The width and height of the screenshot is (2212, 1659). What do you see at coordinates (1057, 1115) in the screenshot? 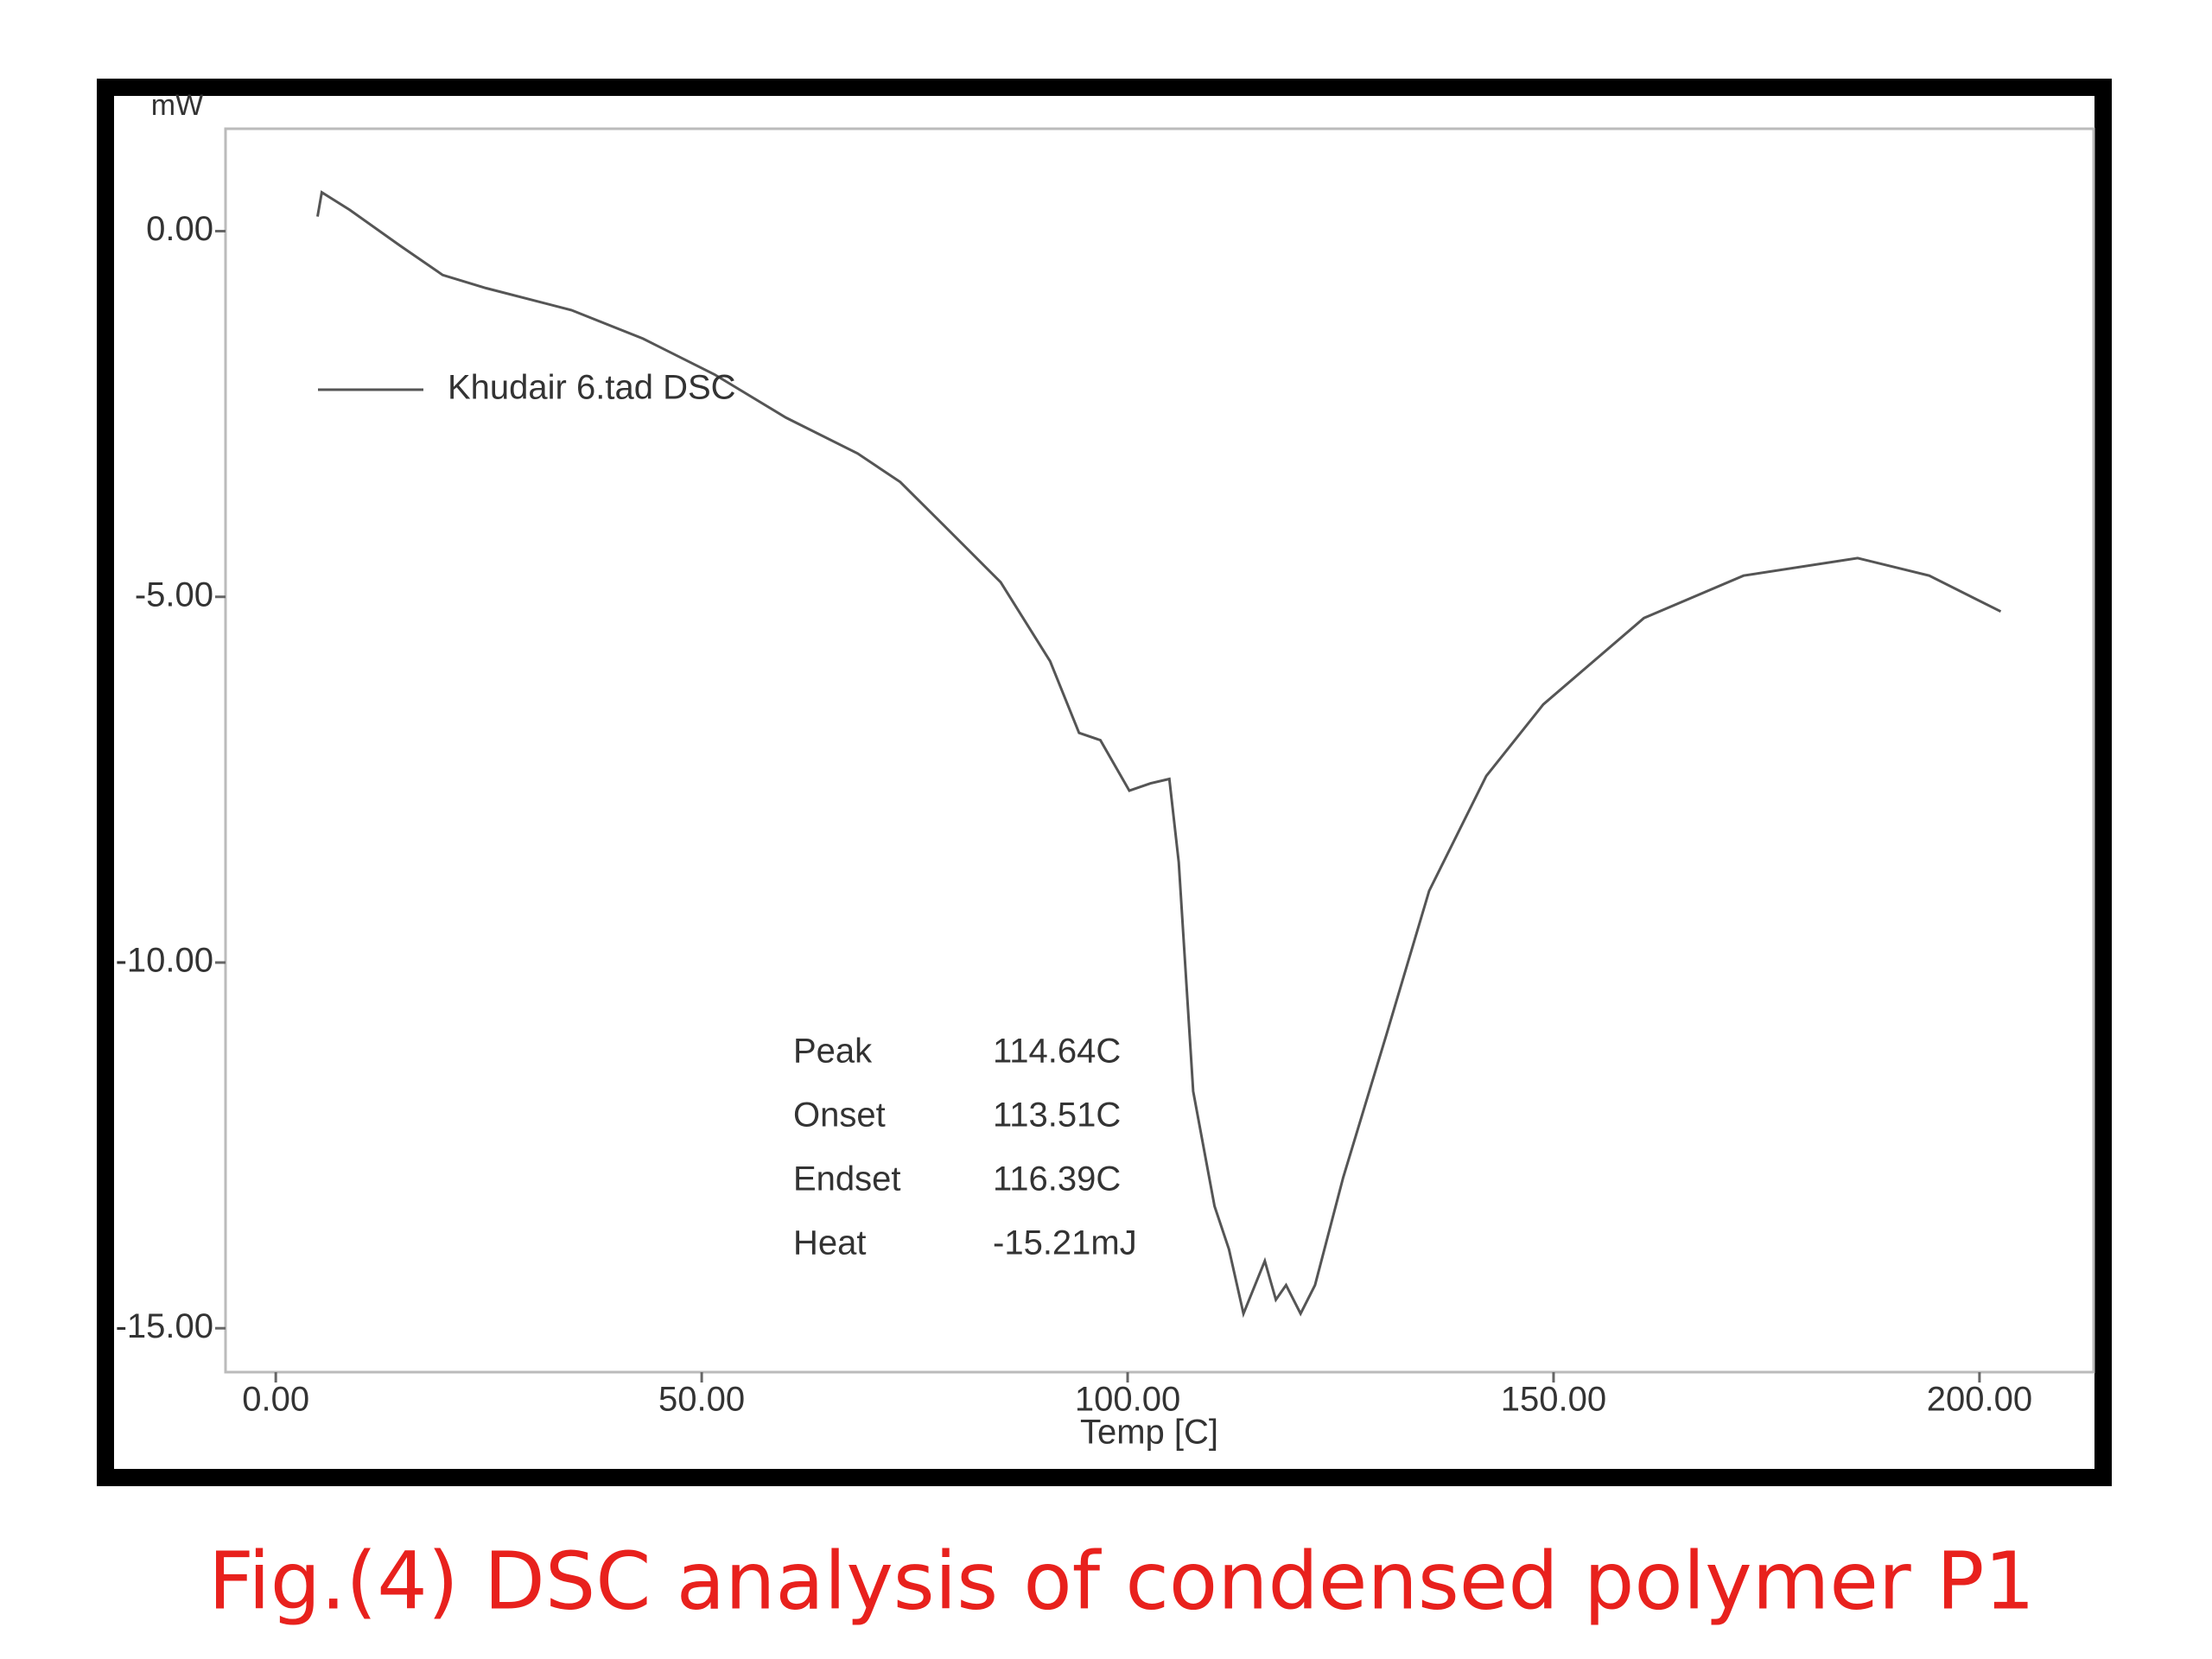
I see `annotation-value: 113.51C` at bounding box center [1057, 1115].